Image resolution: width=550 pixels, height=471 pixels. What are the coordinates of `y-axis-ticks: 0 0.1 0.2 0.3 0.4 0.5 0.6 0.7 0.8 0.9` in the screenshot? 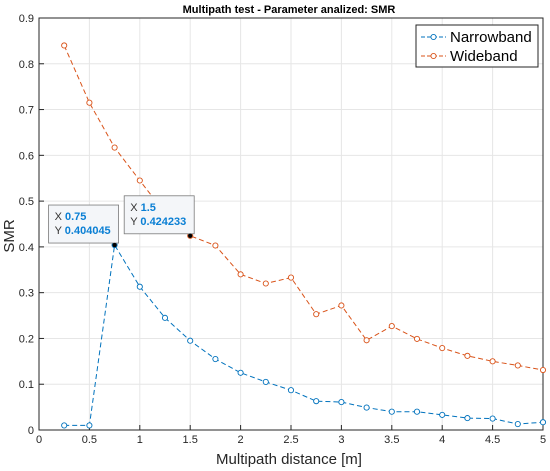 It's located at (31, 225).